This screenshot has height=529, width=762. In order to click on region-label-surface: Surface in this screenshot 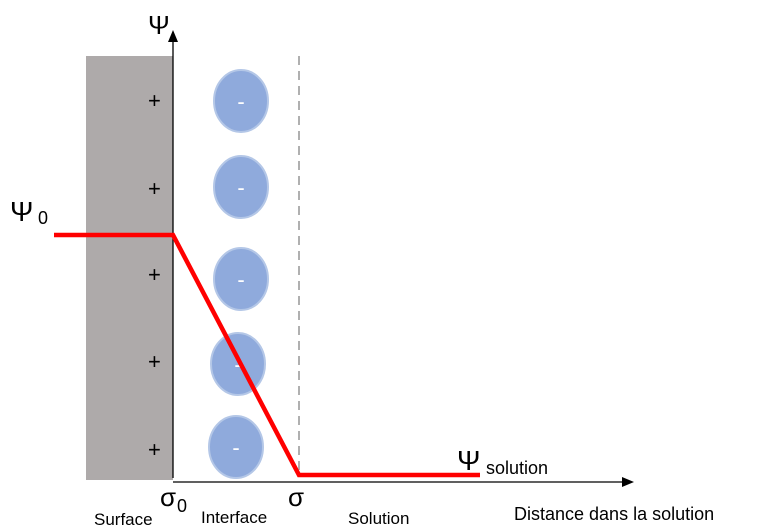, I will do `click(123, 519)`.